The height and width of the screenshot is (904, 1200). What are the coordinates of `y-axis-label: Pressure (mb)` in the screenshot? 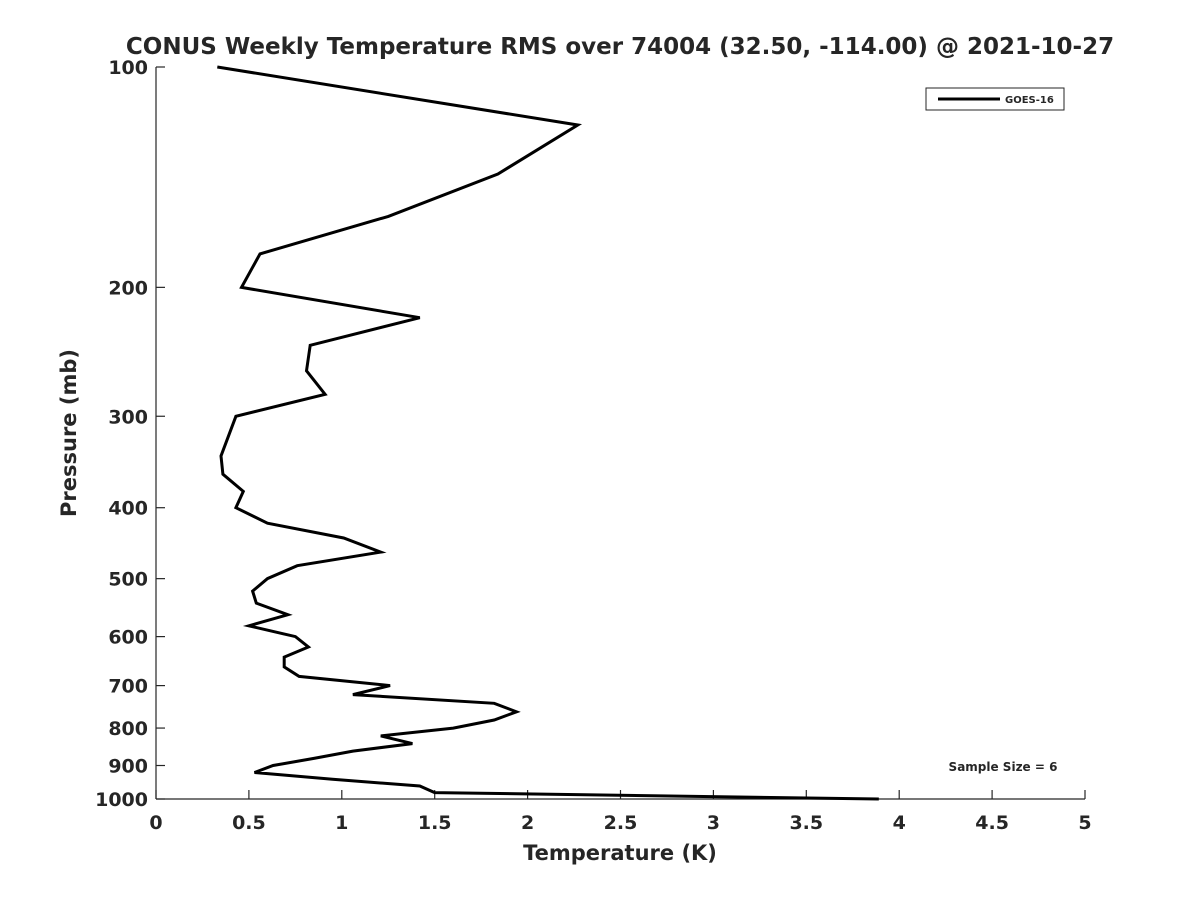 It's located at (69, 433).